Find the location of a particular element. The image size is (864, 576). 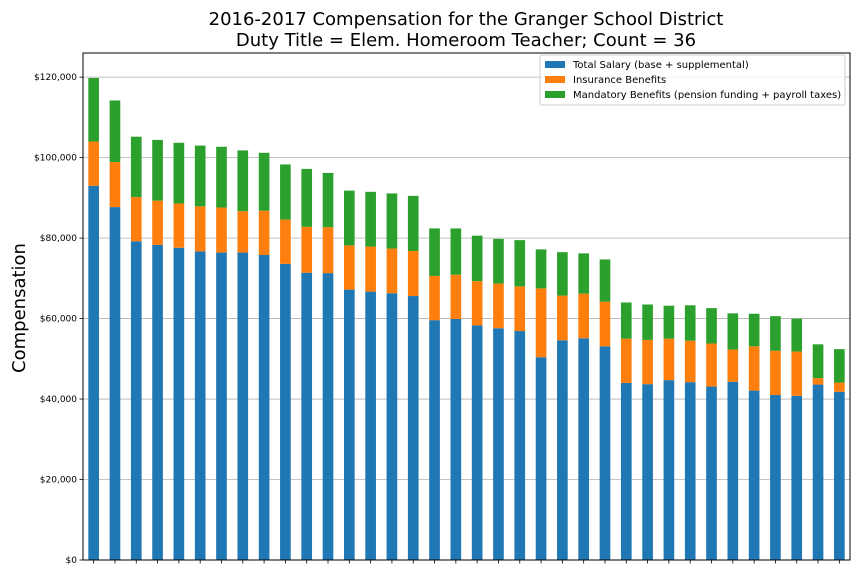

y-tick-label: $20,000 is located at coordinates (58, 481).